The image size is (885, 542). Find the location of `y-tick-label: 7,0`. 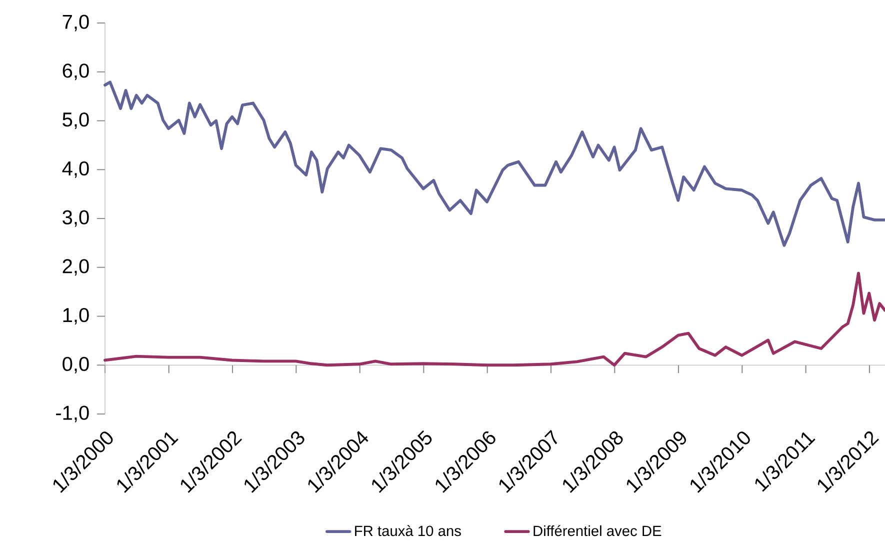

y-tick-label: 7,0 is located at coordinates (75, 23).